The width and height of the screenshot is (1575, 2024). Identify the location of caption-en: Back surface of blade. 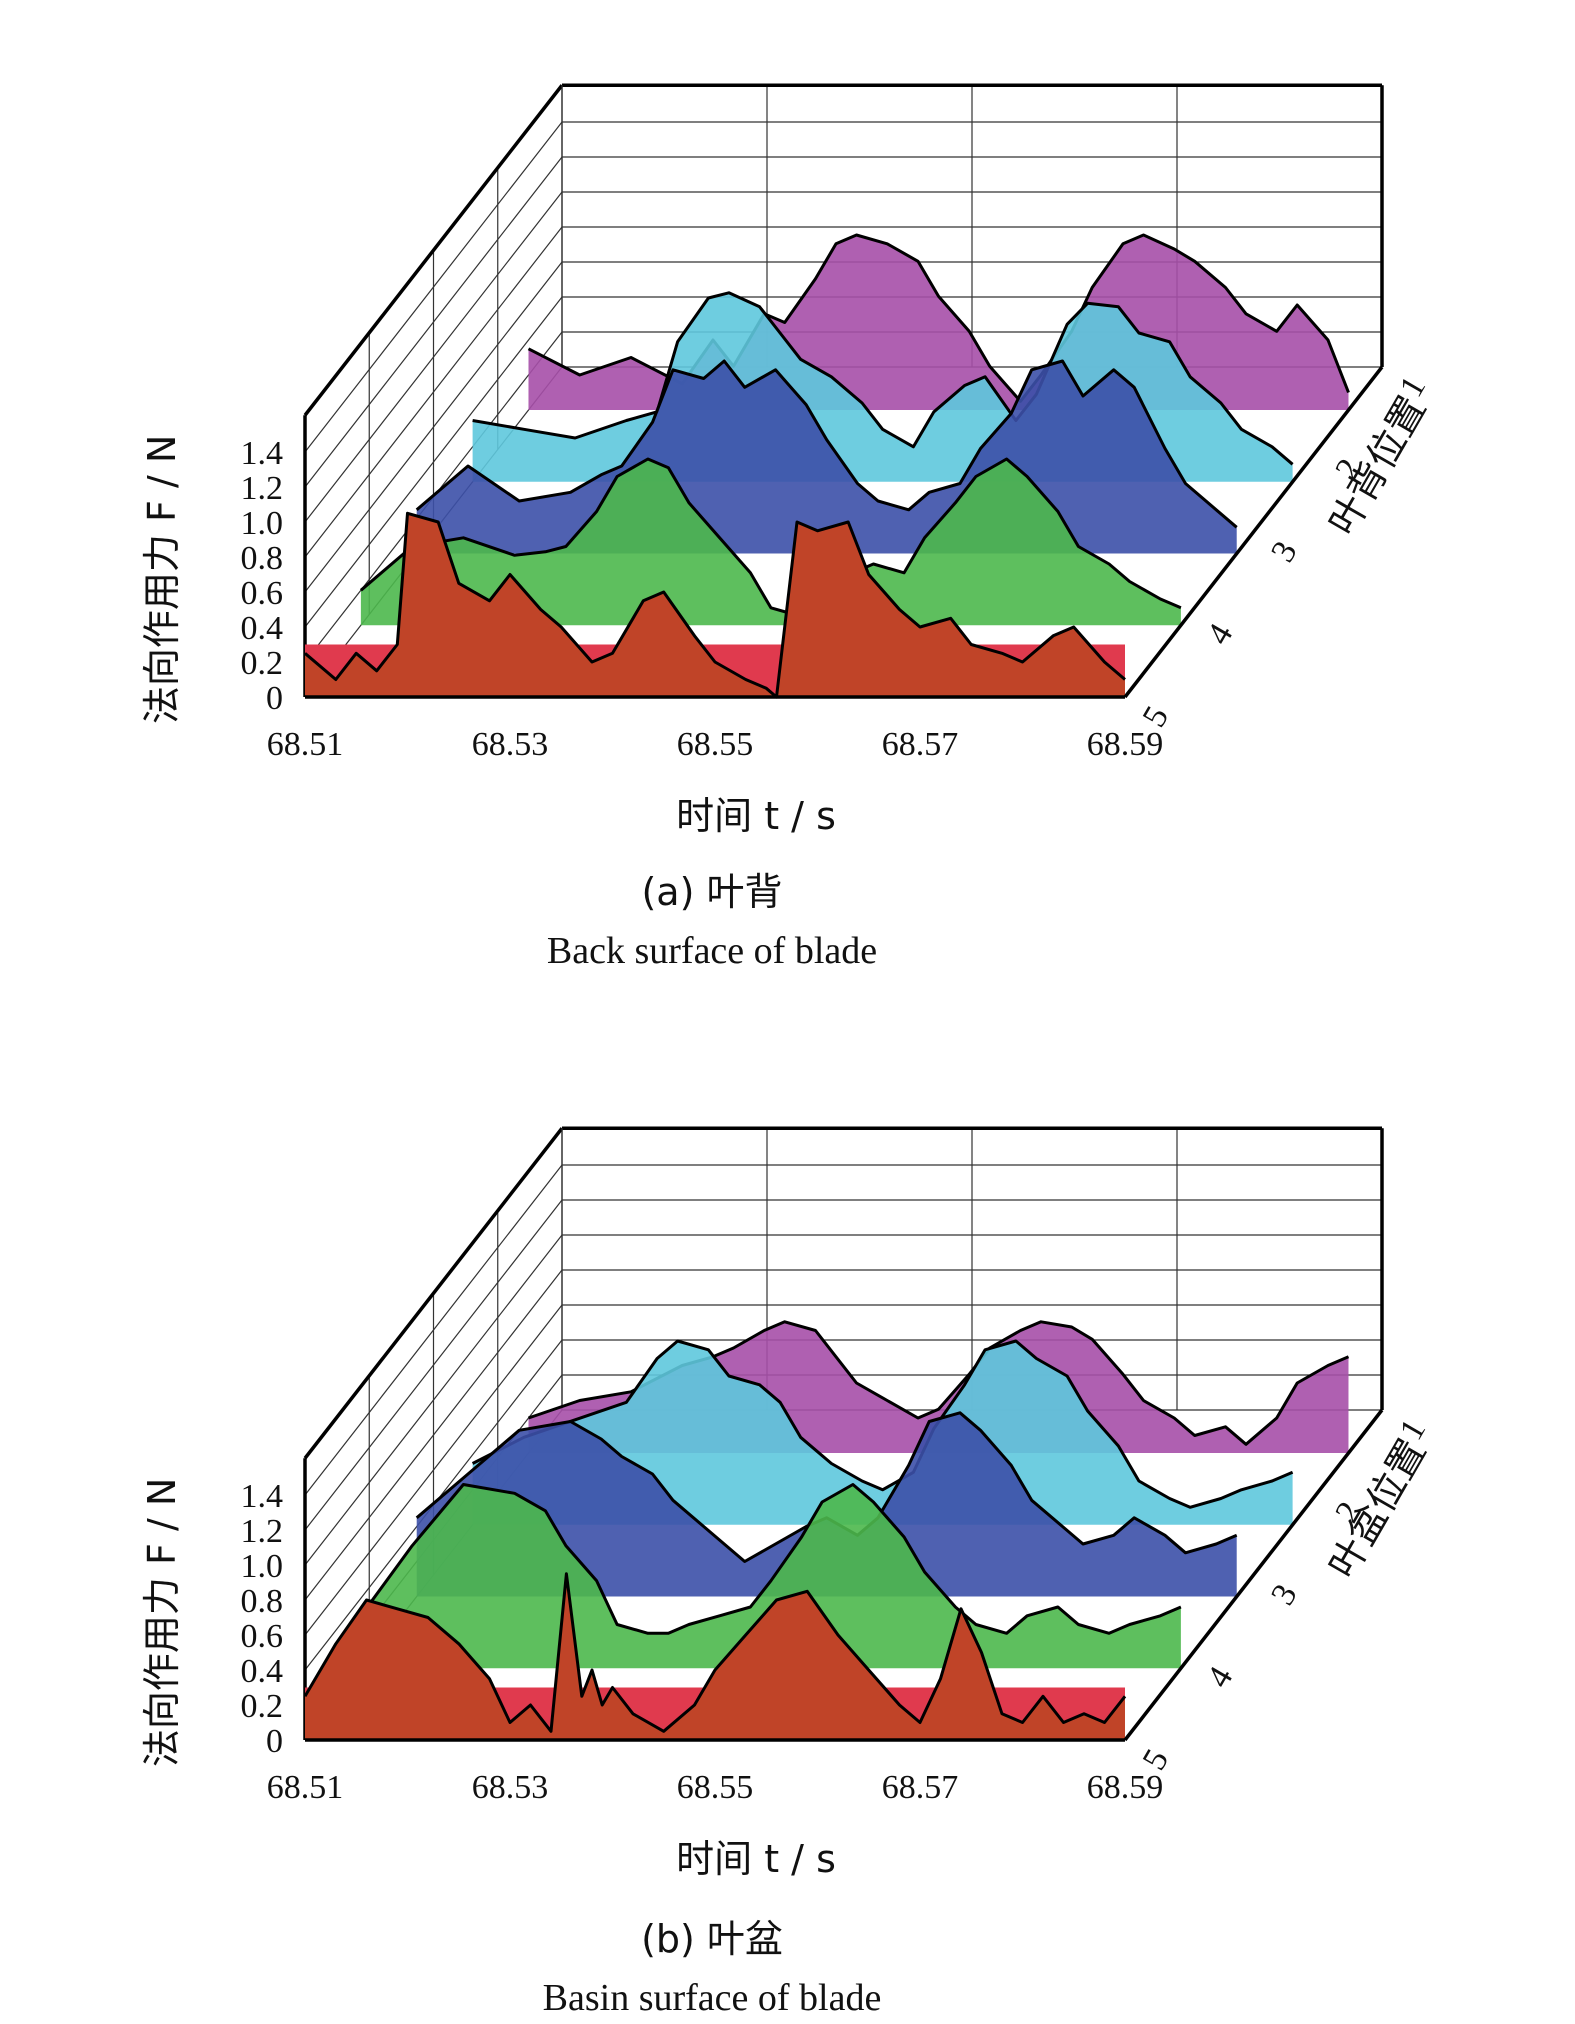
(712, 951).